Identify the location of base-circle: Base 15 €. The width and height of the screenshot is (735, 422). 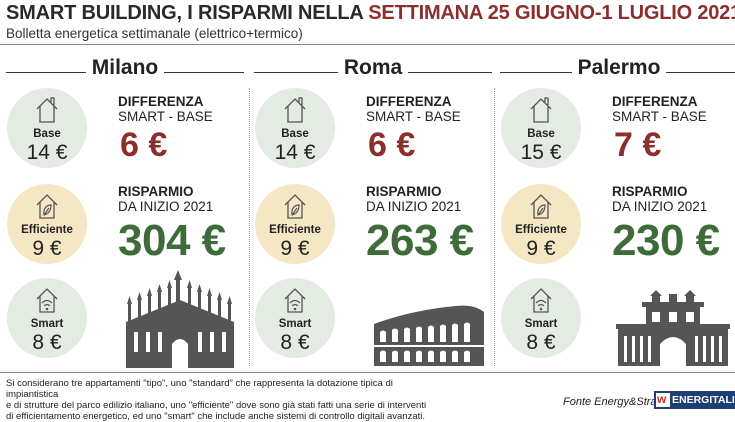
(541, 128).